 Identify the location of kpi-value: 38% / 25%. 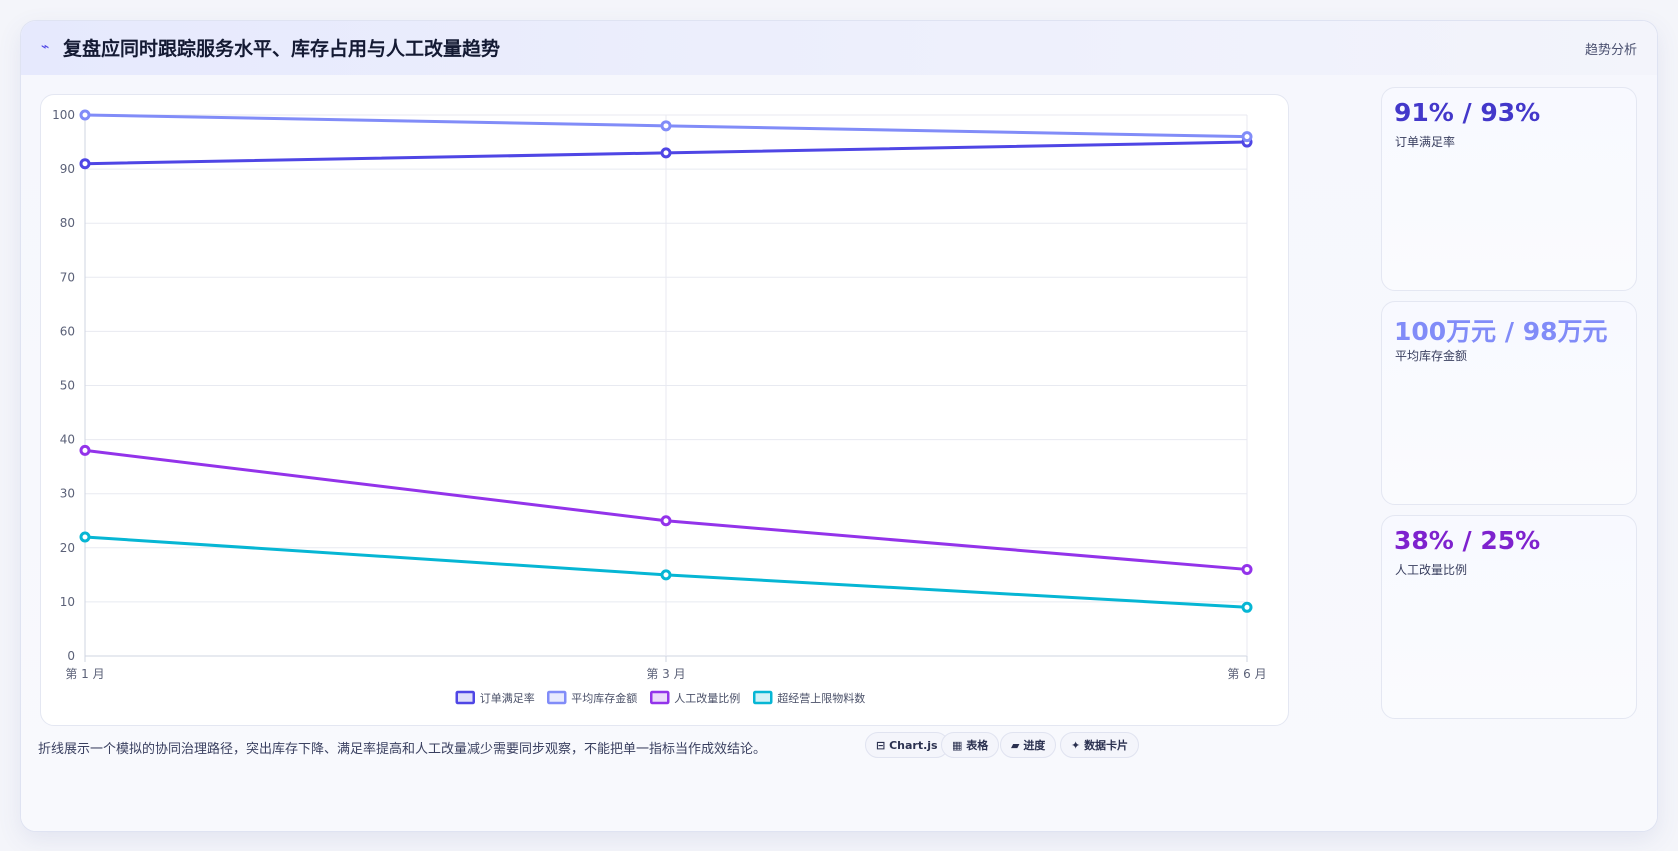
(1467, 540).